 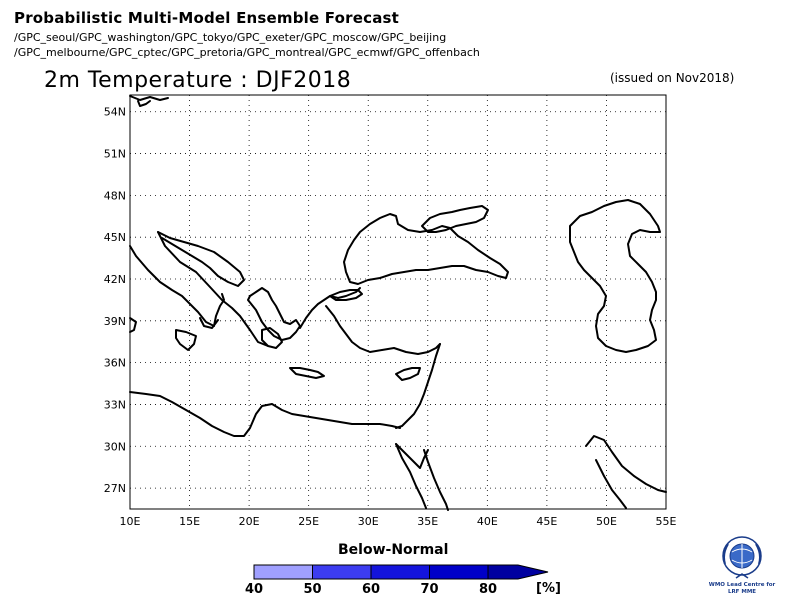 I want to click on lon-tick-label: 20E, so click(x=249, y=521).